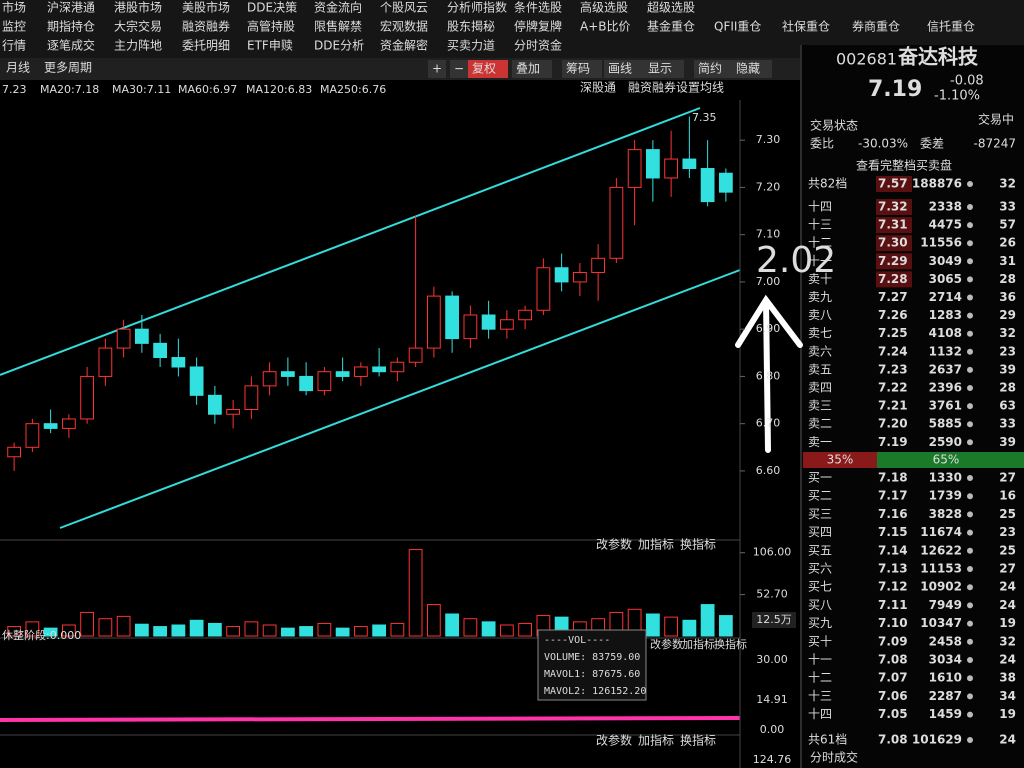  Describe the element at coordinates (876, 26) in the screenshot. I see `menu-item: 券商重仓` at that location.